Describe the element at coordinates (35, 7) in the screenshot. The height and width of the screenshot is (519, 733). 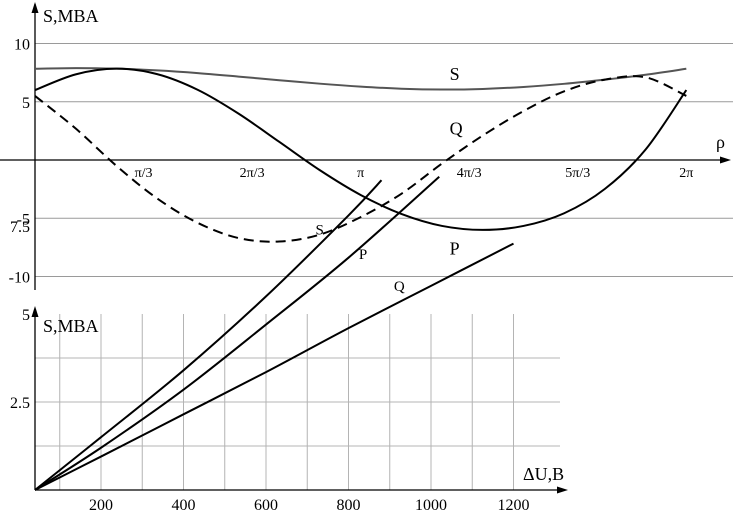
I see `top-y-axis-arrow` at that location.